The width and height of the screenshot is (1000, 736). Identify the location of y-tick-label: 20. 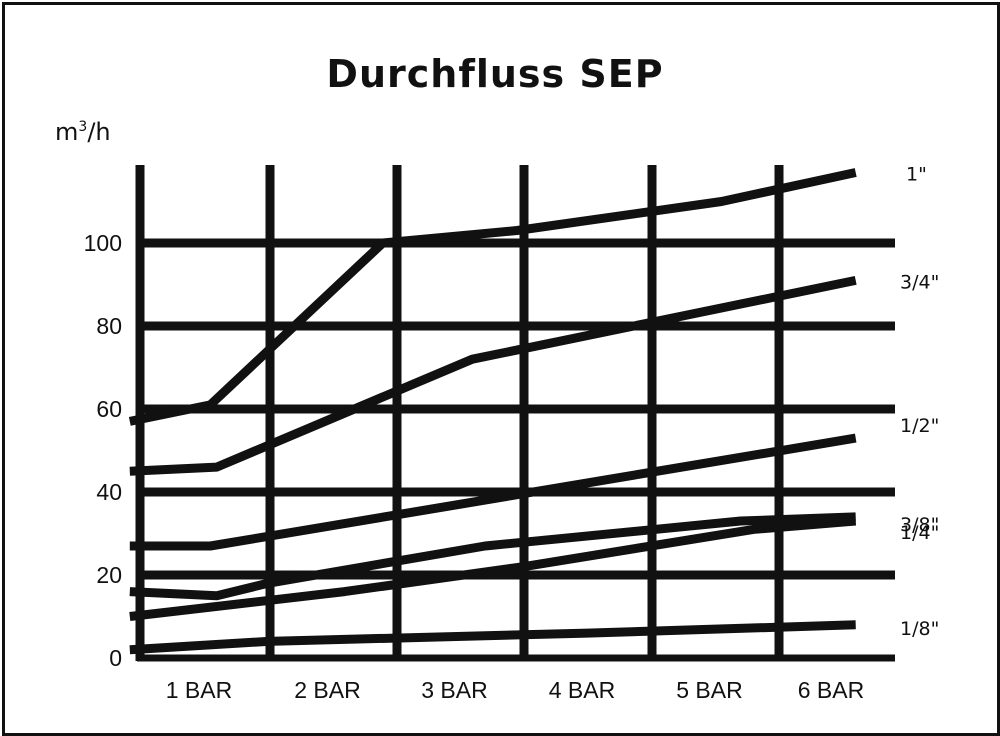
(109, 575).